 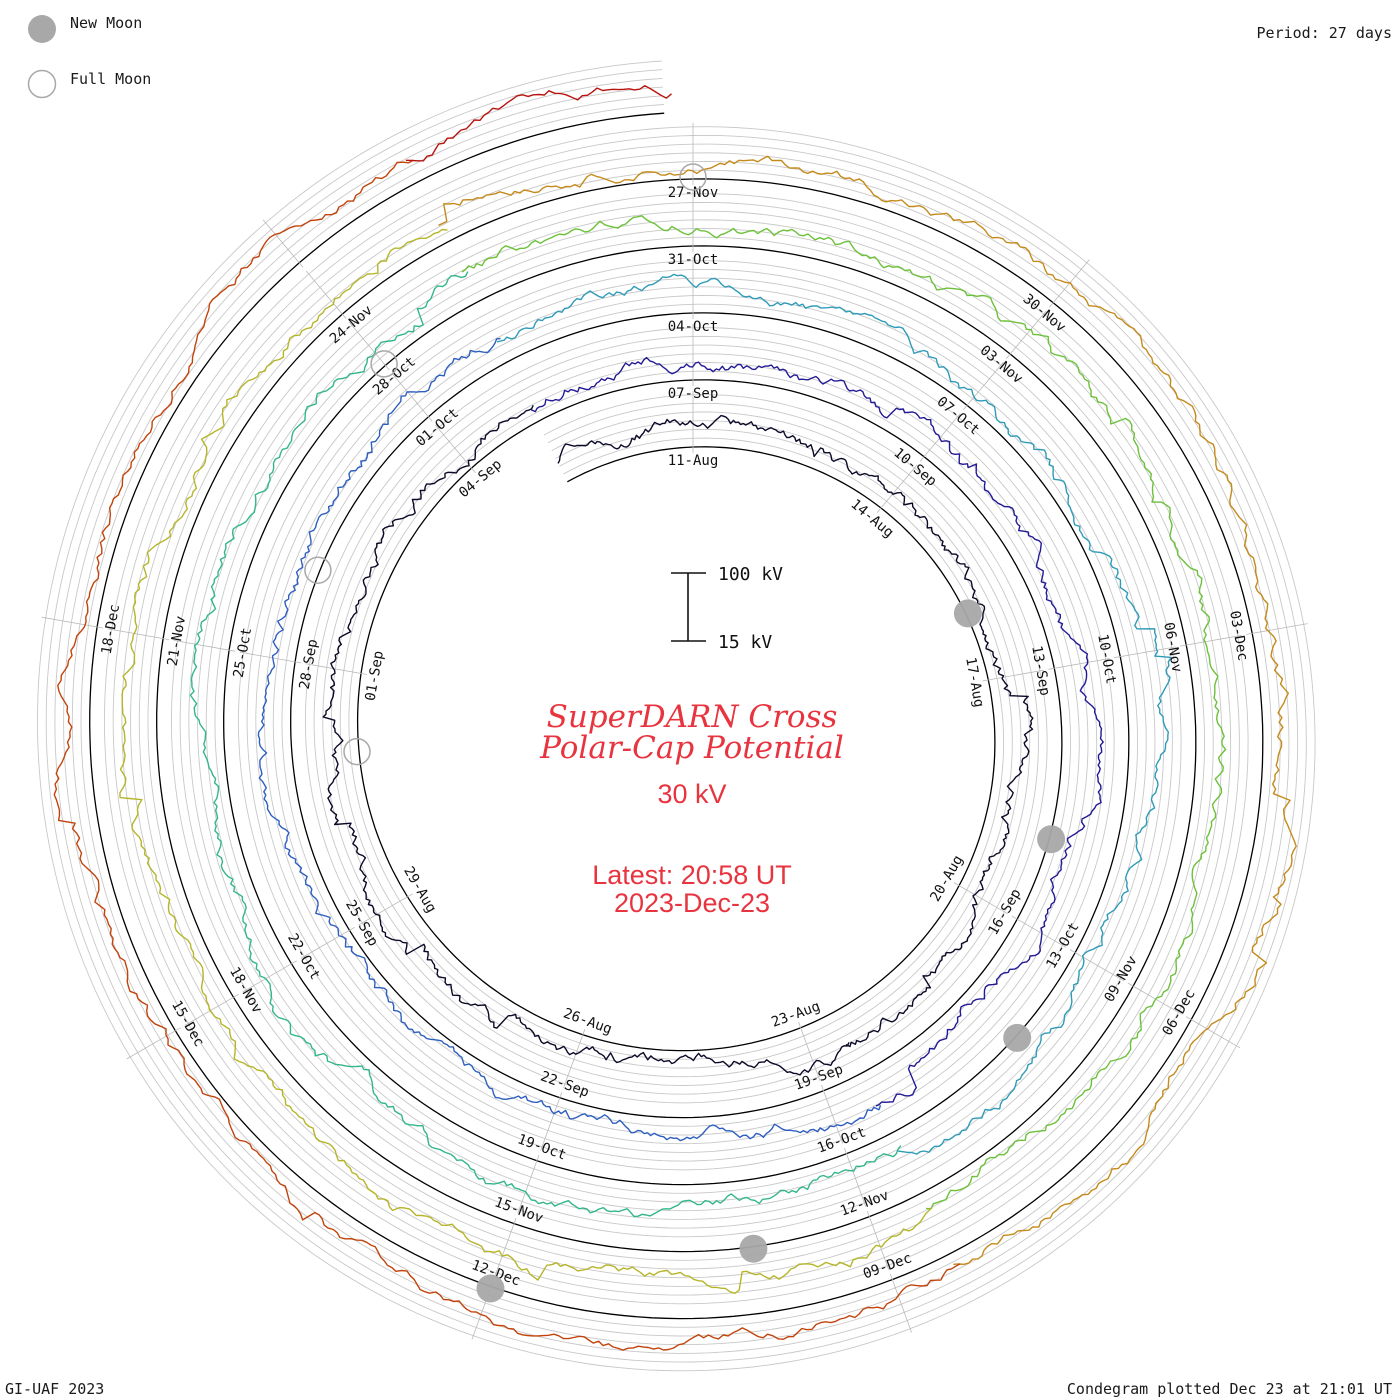 I want to click on date-tick-label: 06-Dec, so click(x=1179, y=1013).